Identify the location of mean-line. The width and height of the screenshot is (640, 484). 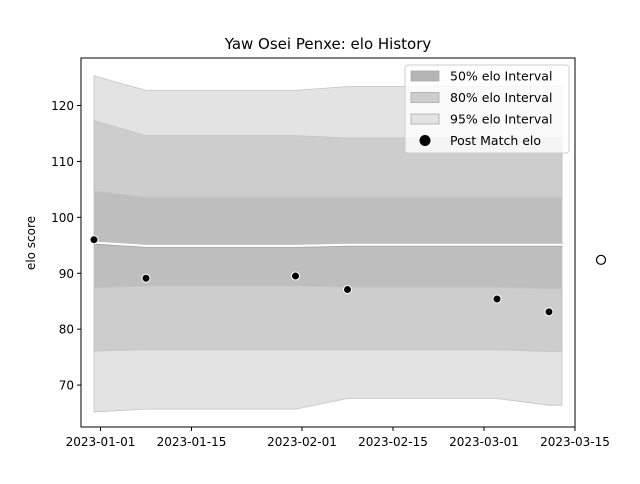
(327, 244).